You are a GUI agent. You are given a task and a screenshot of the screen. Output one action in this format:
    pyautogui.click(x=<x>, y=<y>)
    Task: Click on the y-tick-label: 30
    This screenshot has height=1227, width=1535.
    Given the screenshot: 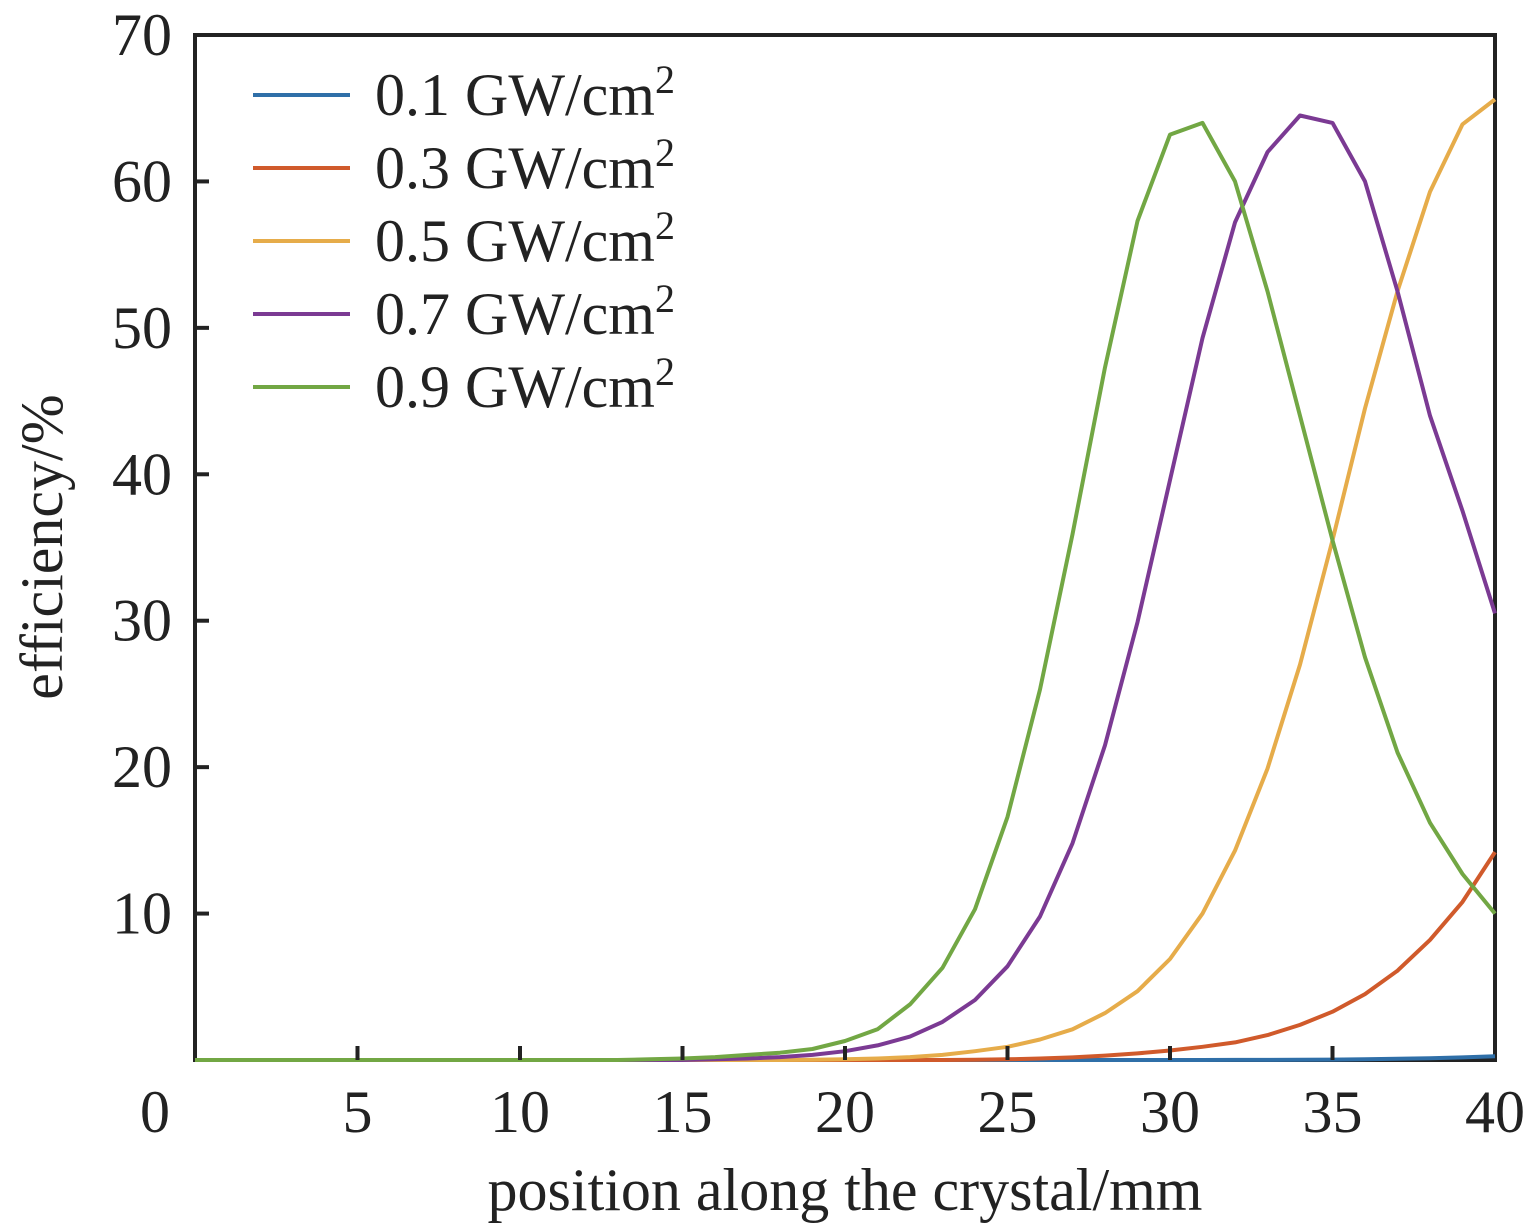 What is the action you would take?
    pyautogui.click(x=142, y=621)
    